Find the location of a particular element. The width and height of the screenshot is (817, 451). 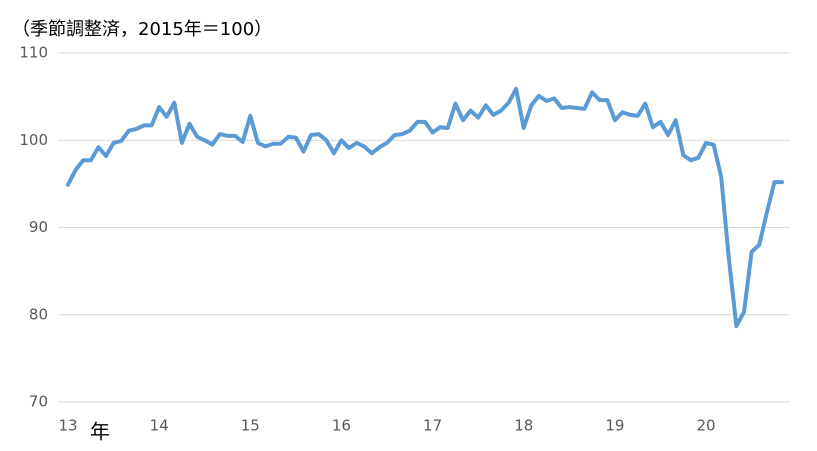

x-tick-label: 16 is located at coordinates (341, 426).